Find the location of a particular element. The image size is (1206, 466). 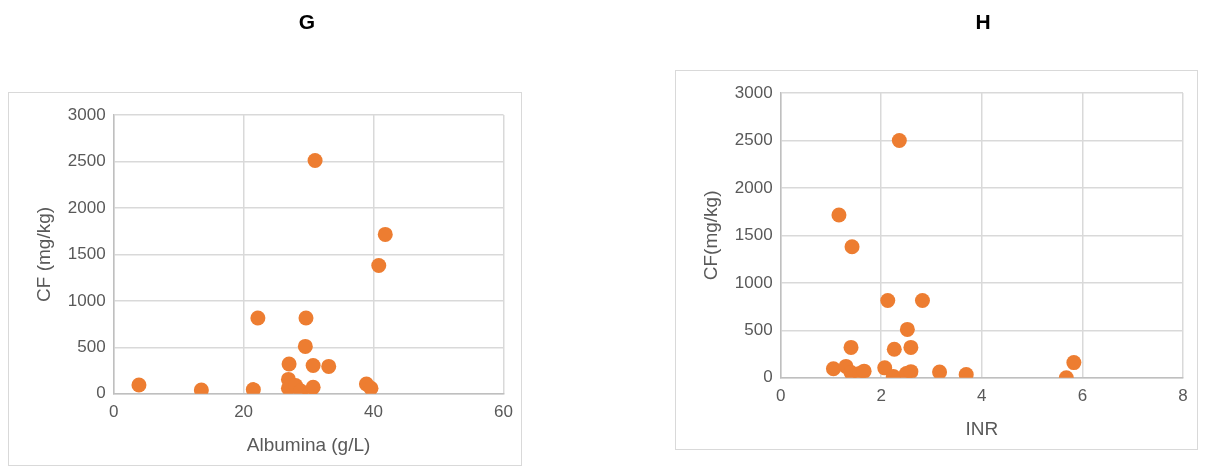

y-axis-title: CF(mg/kg) is located at coordinates (710, 235).